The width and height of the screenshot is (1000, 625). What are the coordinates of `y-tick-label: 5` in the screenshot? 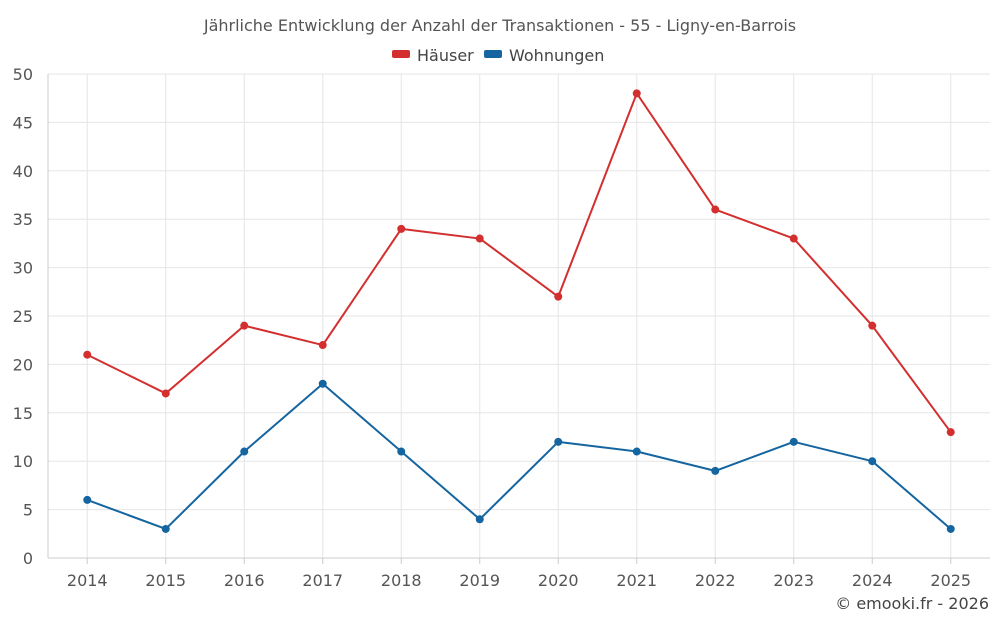 It's located at (28, 510).